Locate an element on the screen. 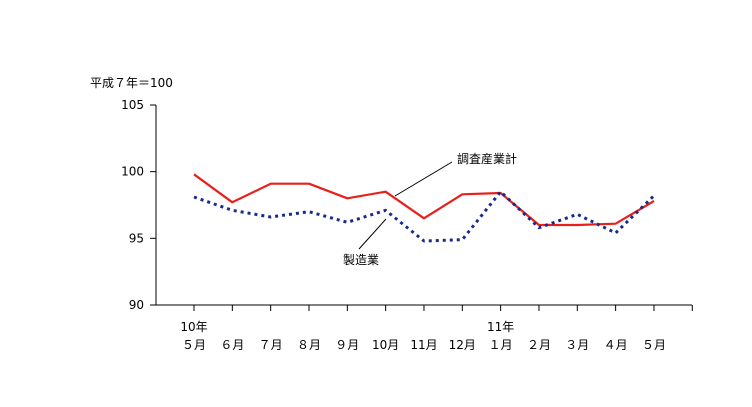 This screenshot has height=407, width=752. series-label: 製造業 is located at coordinates (361, 260).